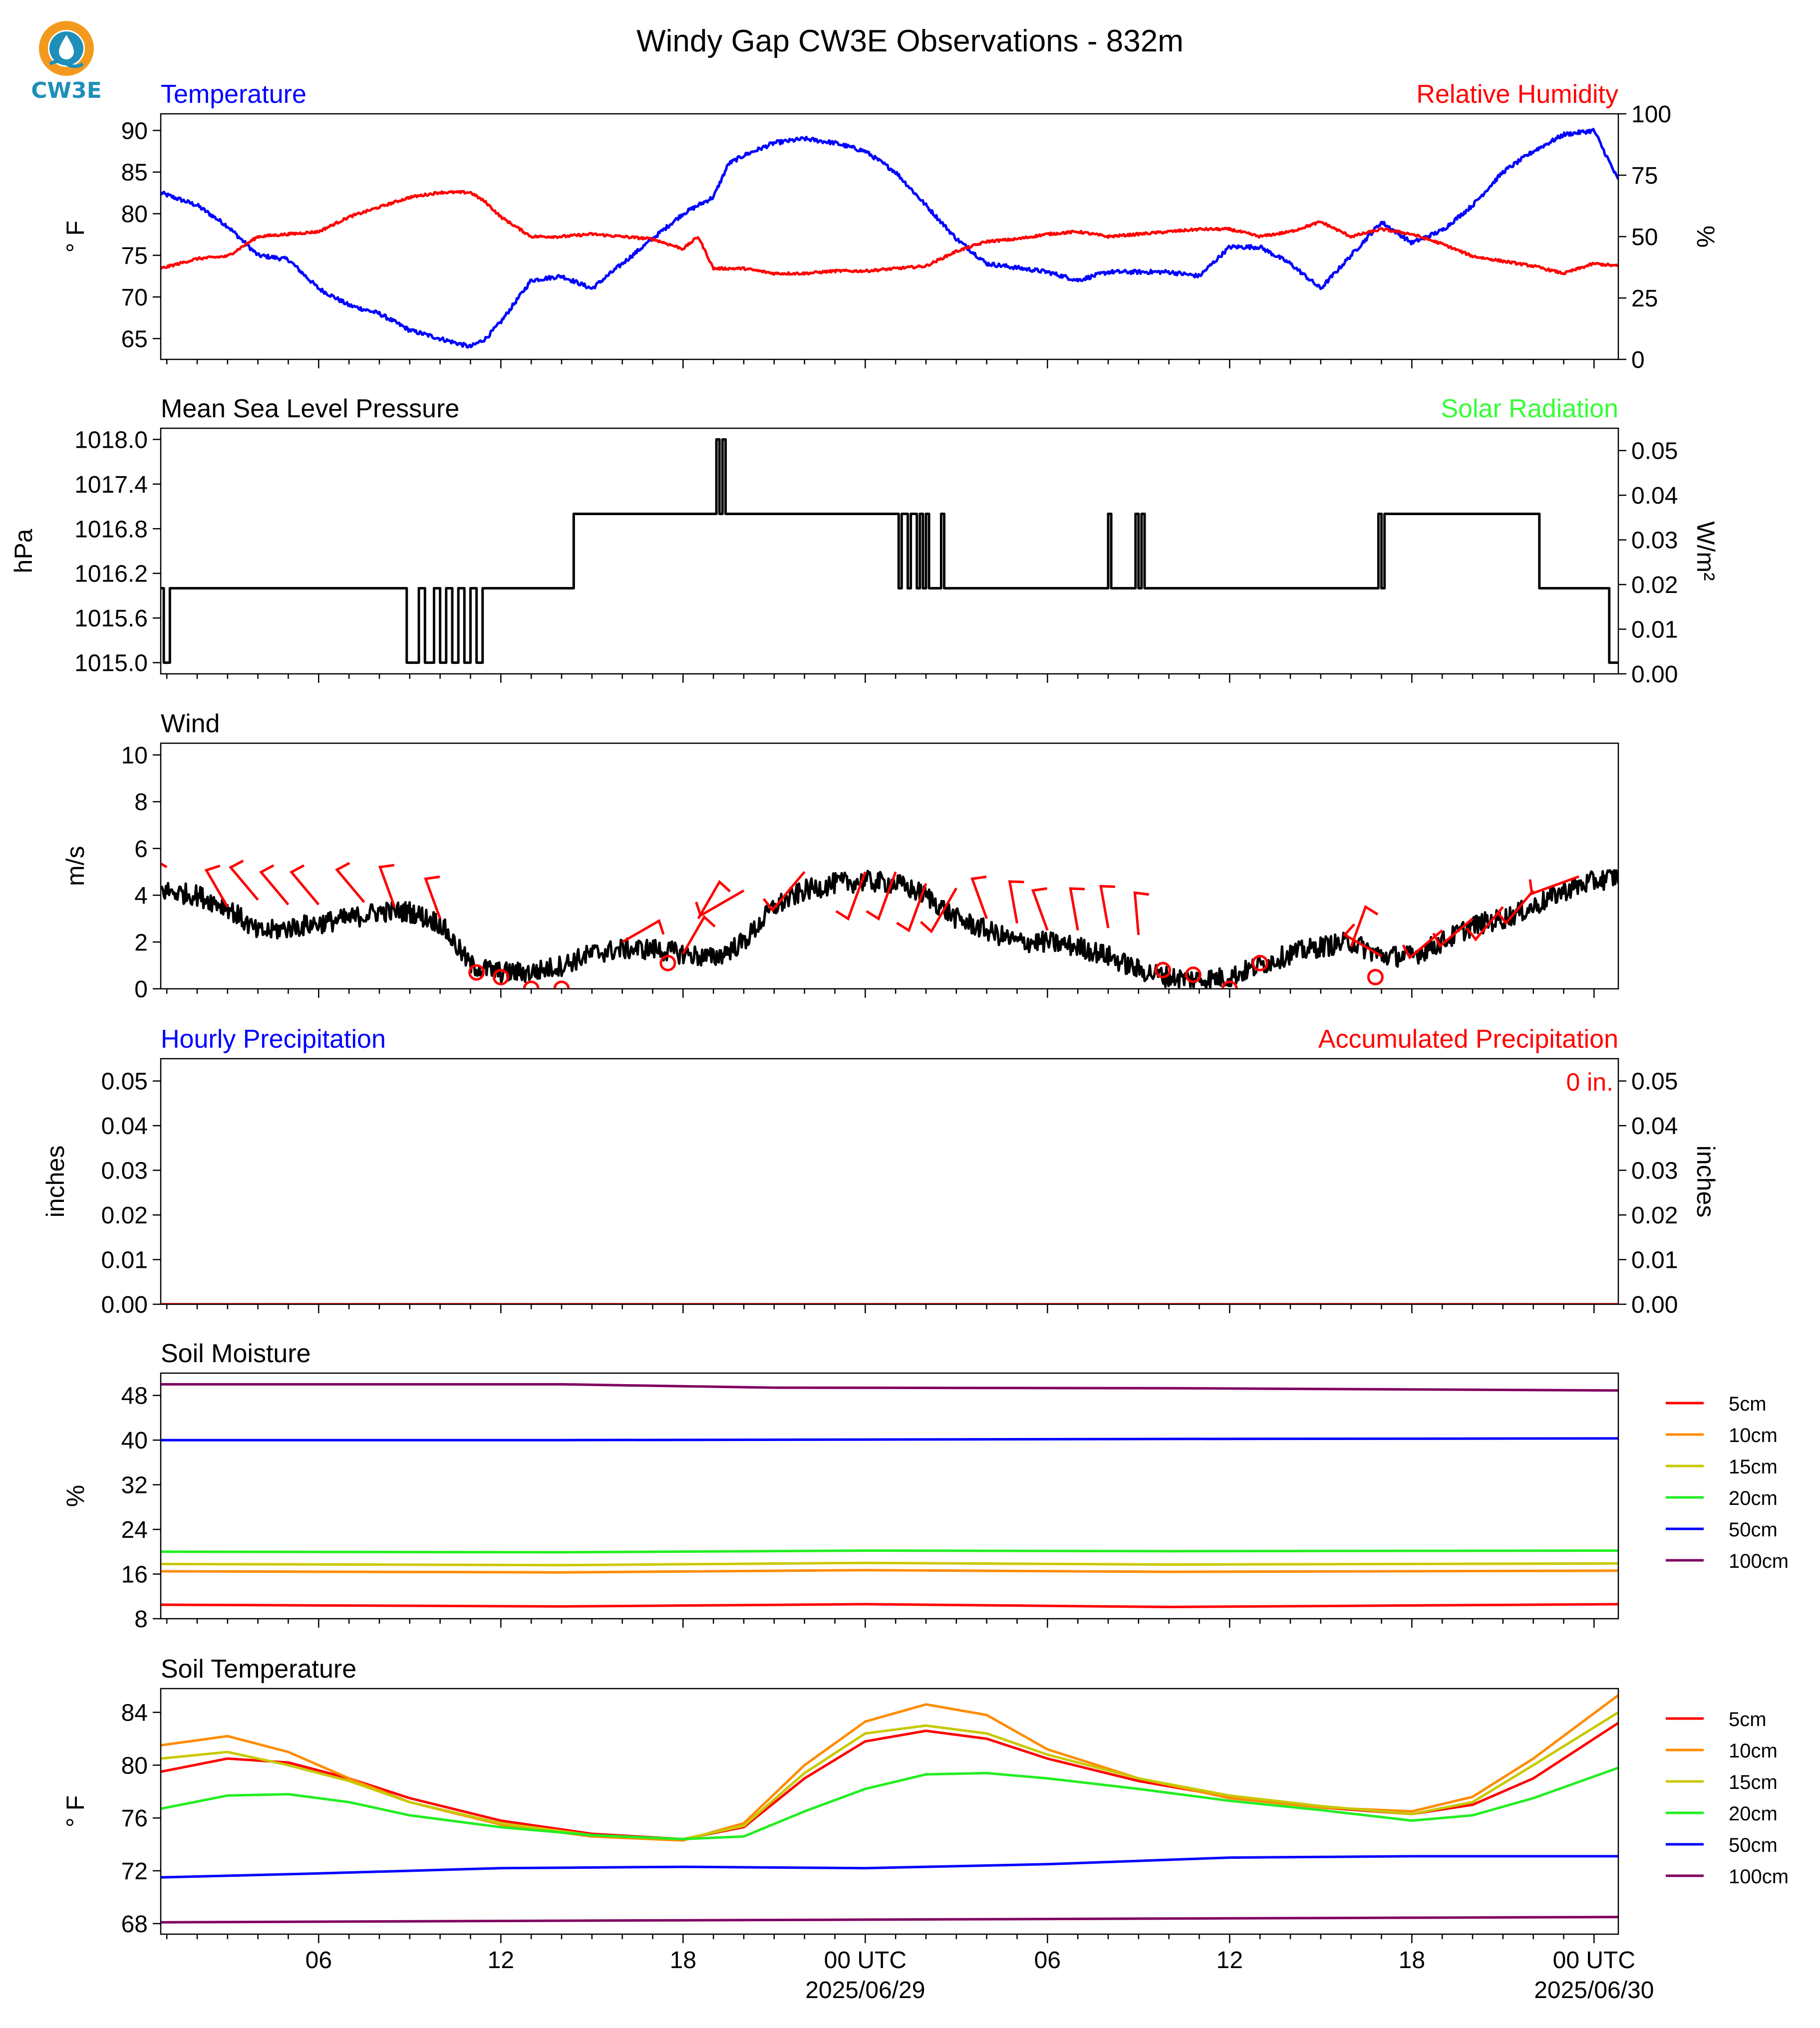  Describe the element at coordinates (1654, 541) in the screenshot. I see `y2tick-label: 0.03` at that location.